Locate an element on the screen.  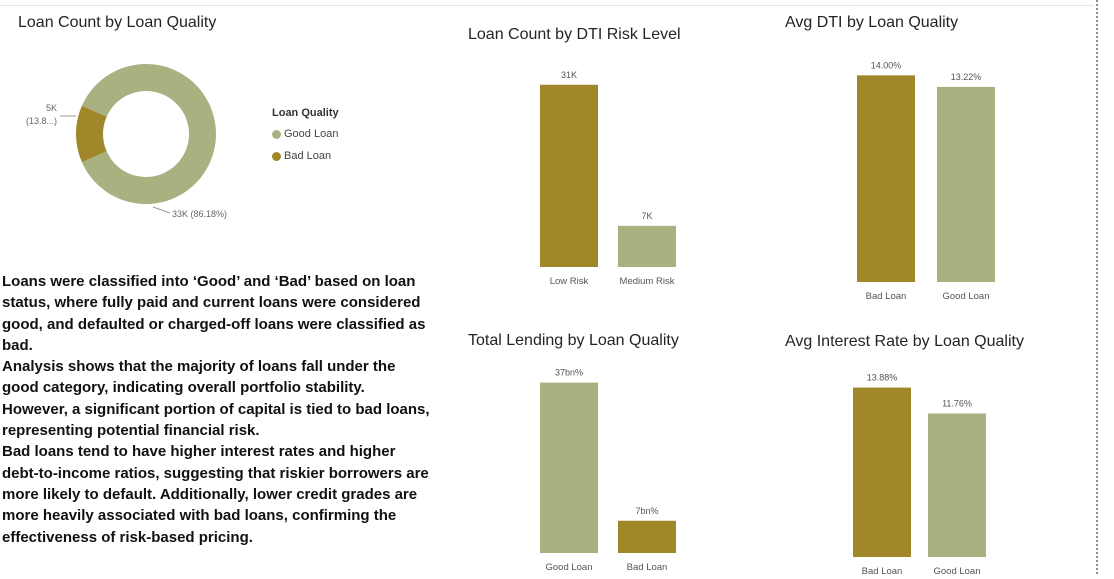
top-border is located at coordinates (547, 5).